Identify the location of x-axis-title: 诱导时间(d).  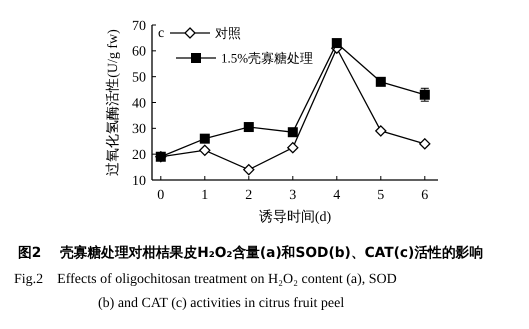
(295, 217).